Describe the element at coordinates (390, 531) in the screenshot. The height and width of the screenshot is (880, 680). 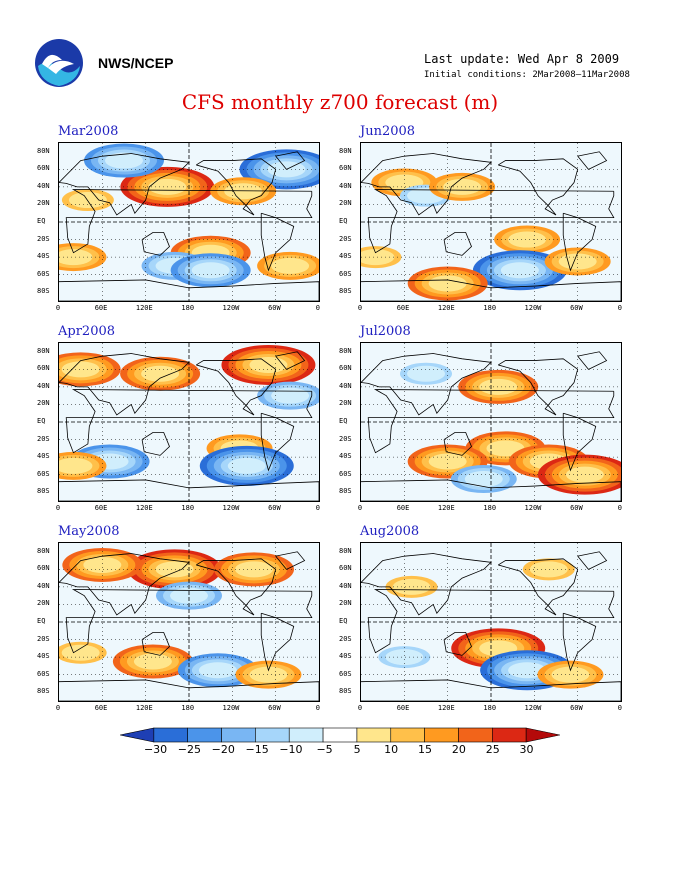
I see `panel-label: Aug2008` at that location.